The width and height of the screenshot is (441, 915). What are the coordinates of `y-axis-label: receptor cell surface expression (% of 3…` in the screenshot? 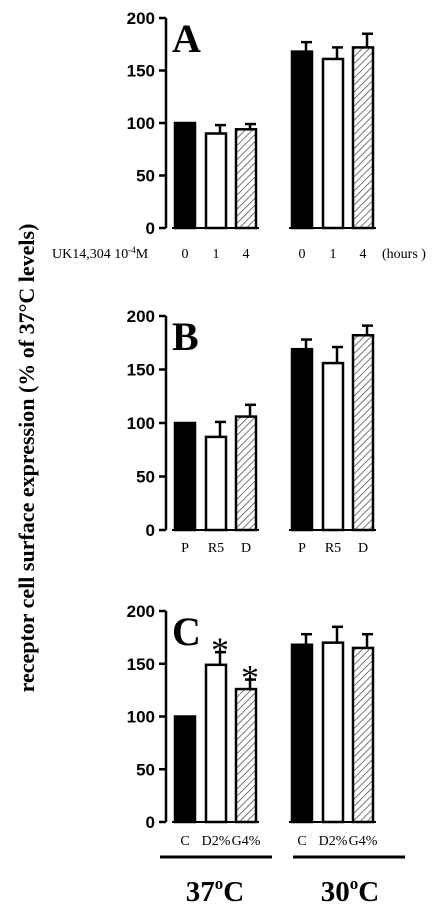 It's located at (26, 458).